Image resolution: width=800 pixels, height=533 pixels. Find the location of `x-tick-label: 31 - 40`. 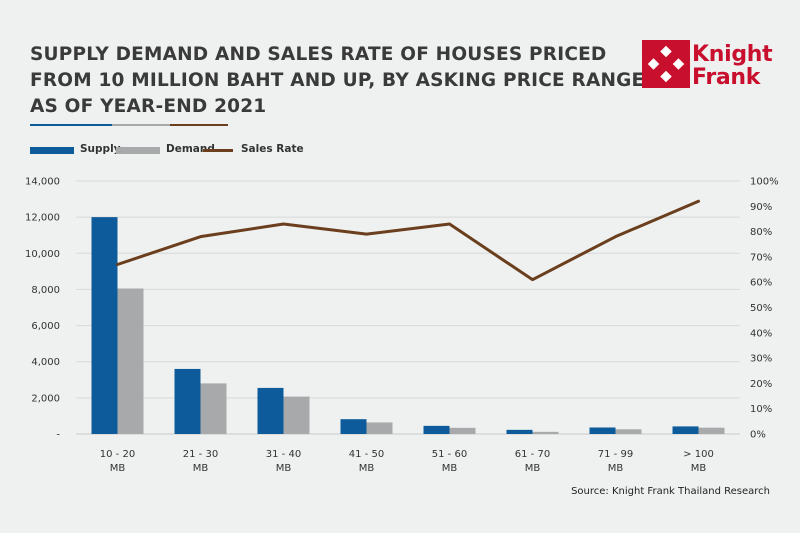

x-tick-label: 31 - 40 is located at coordinates (283, 454).